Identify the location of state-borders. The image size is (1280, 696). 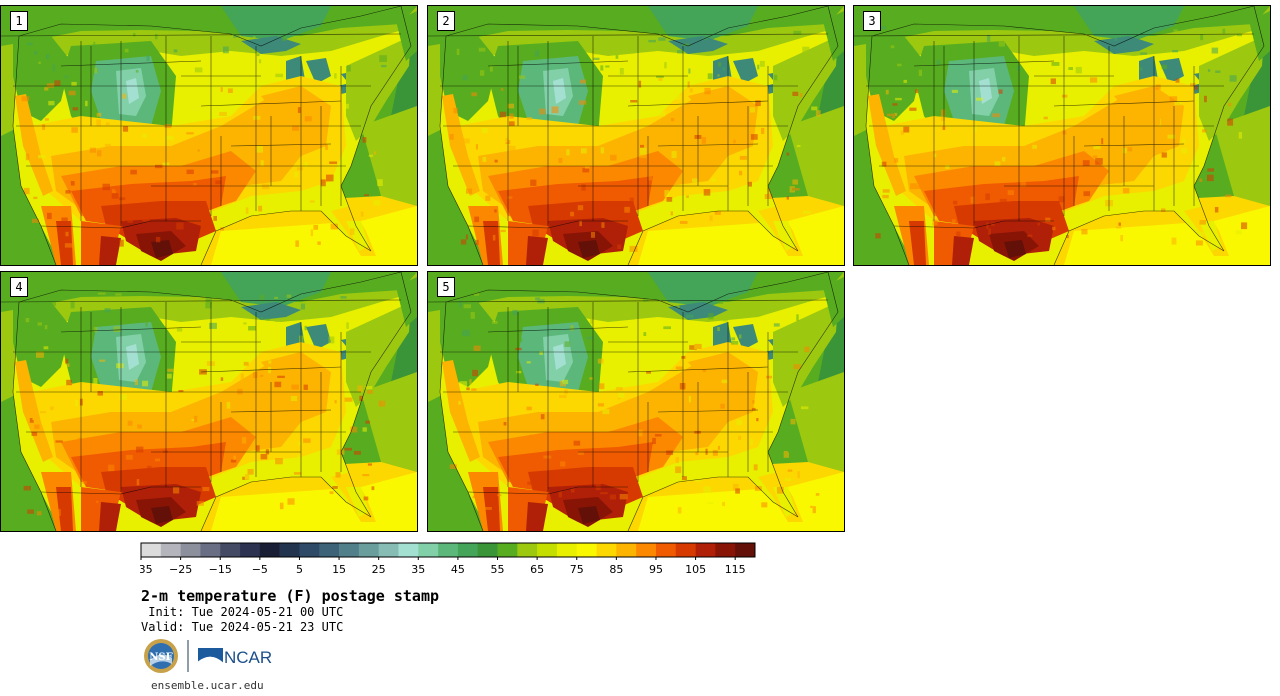
(633, 401).